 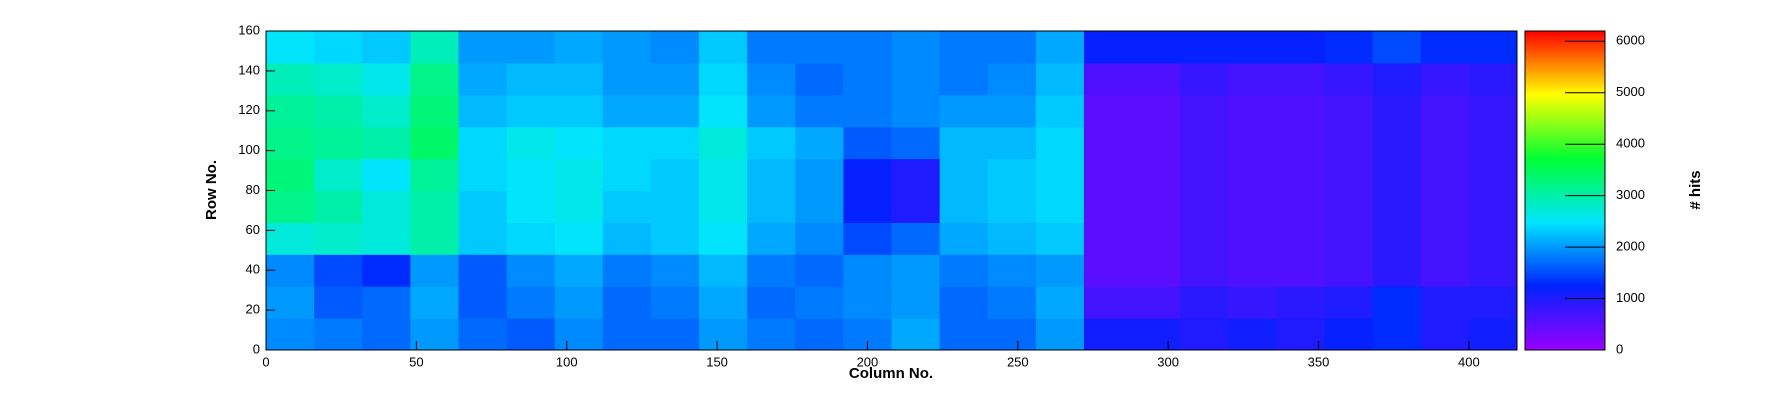 What do you see at coordinates (249, 69) in the screenshot?
I see `y-tick-label: 140` at bounding box center [249, 69].